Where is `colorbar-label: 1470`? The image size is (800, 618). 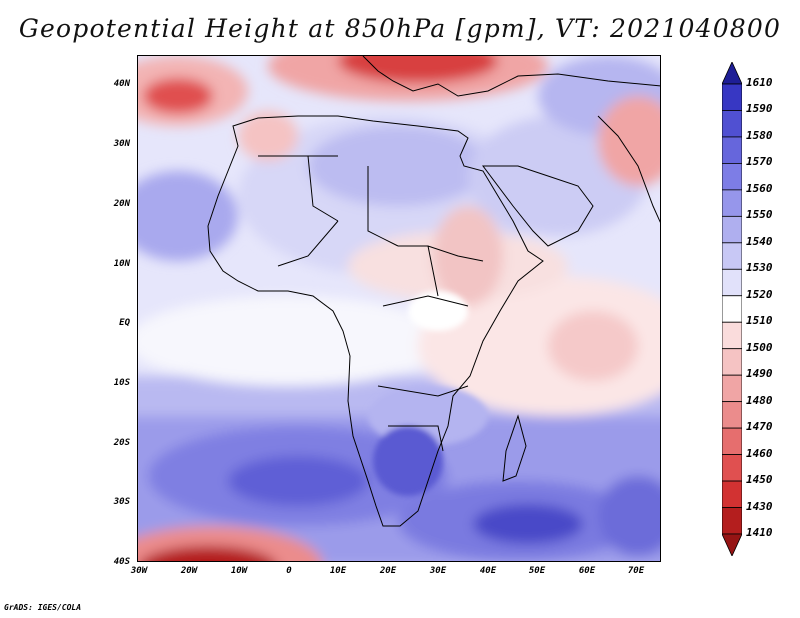
colorbar-label: 1470 is located at coordinates (759, 427).